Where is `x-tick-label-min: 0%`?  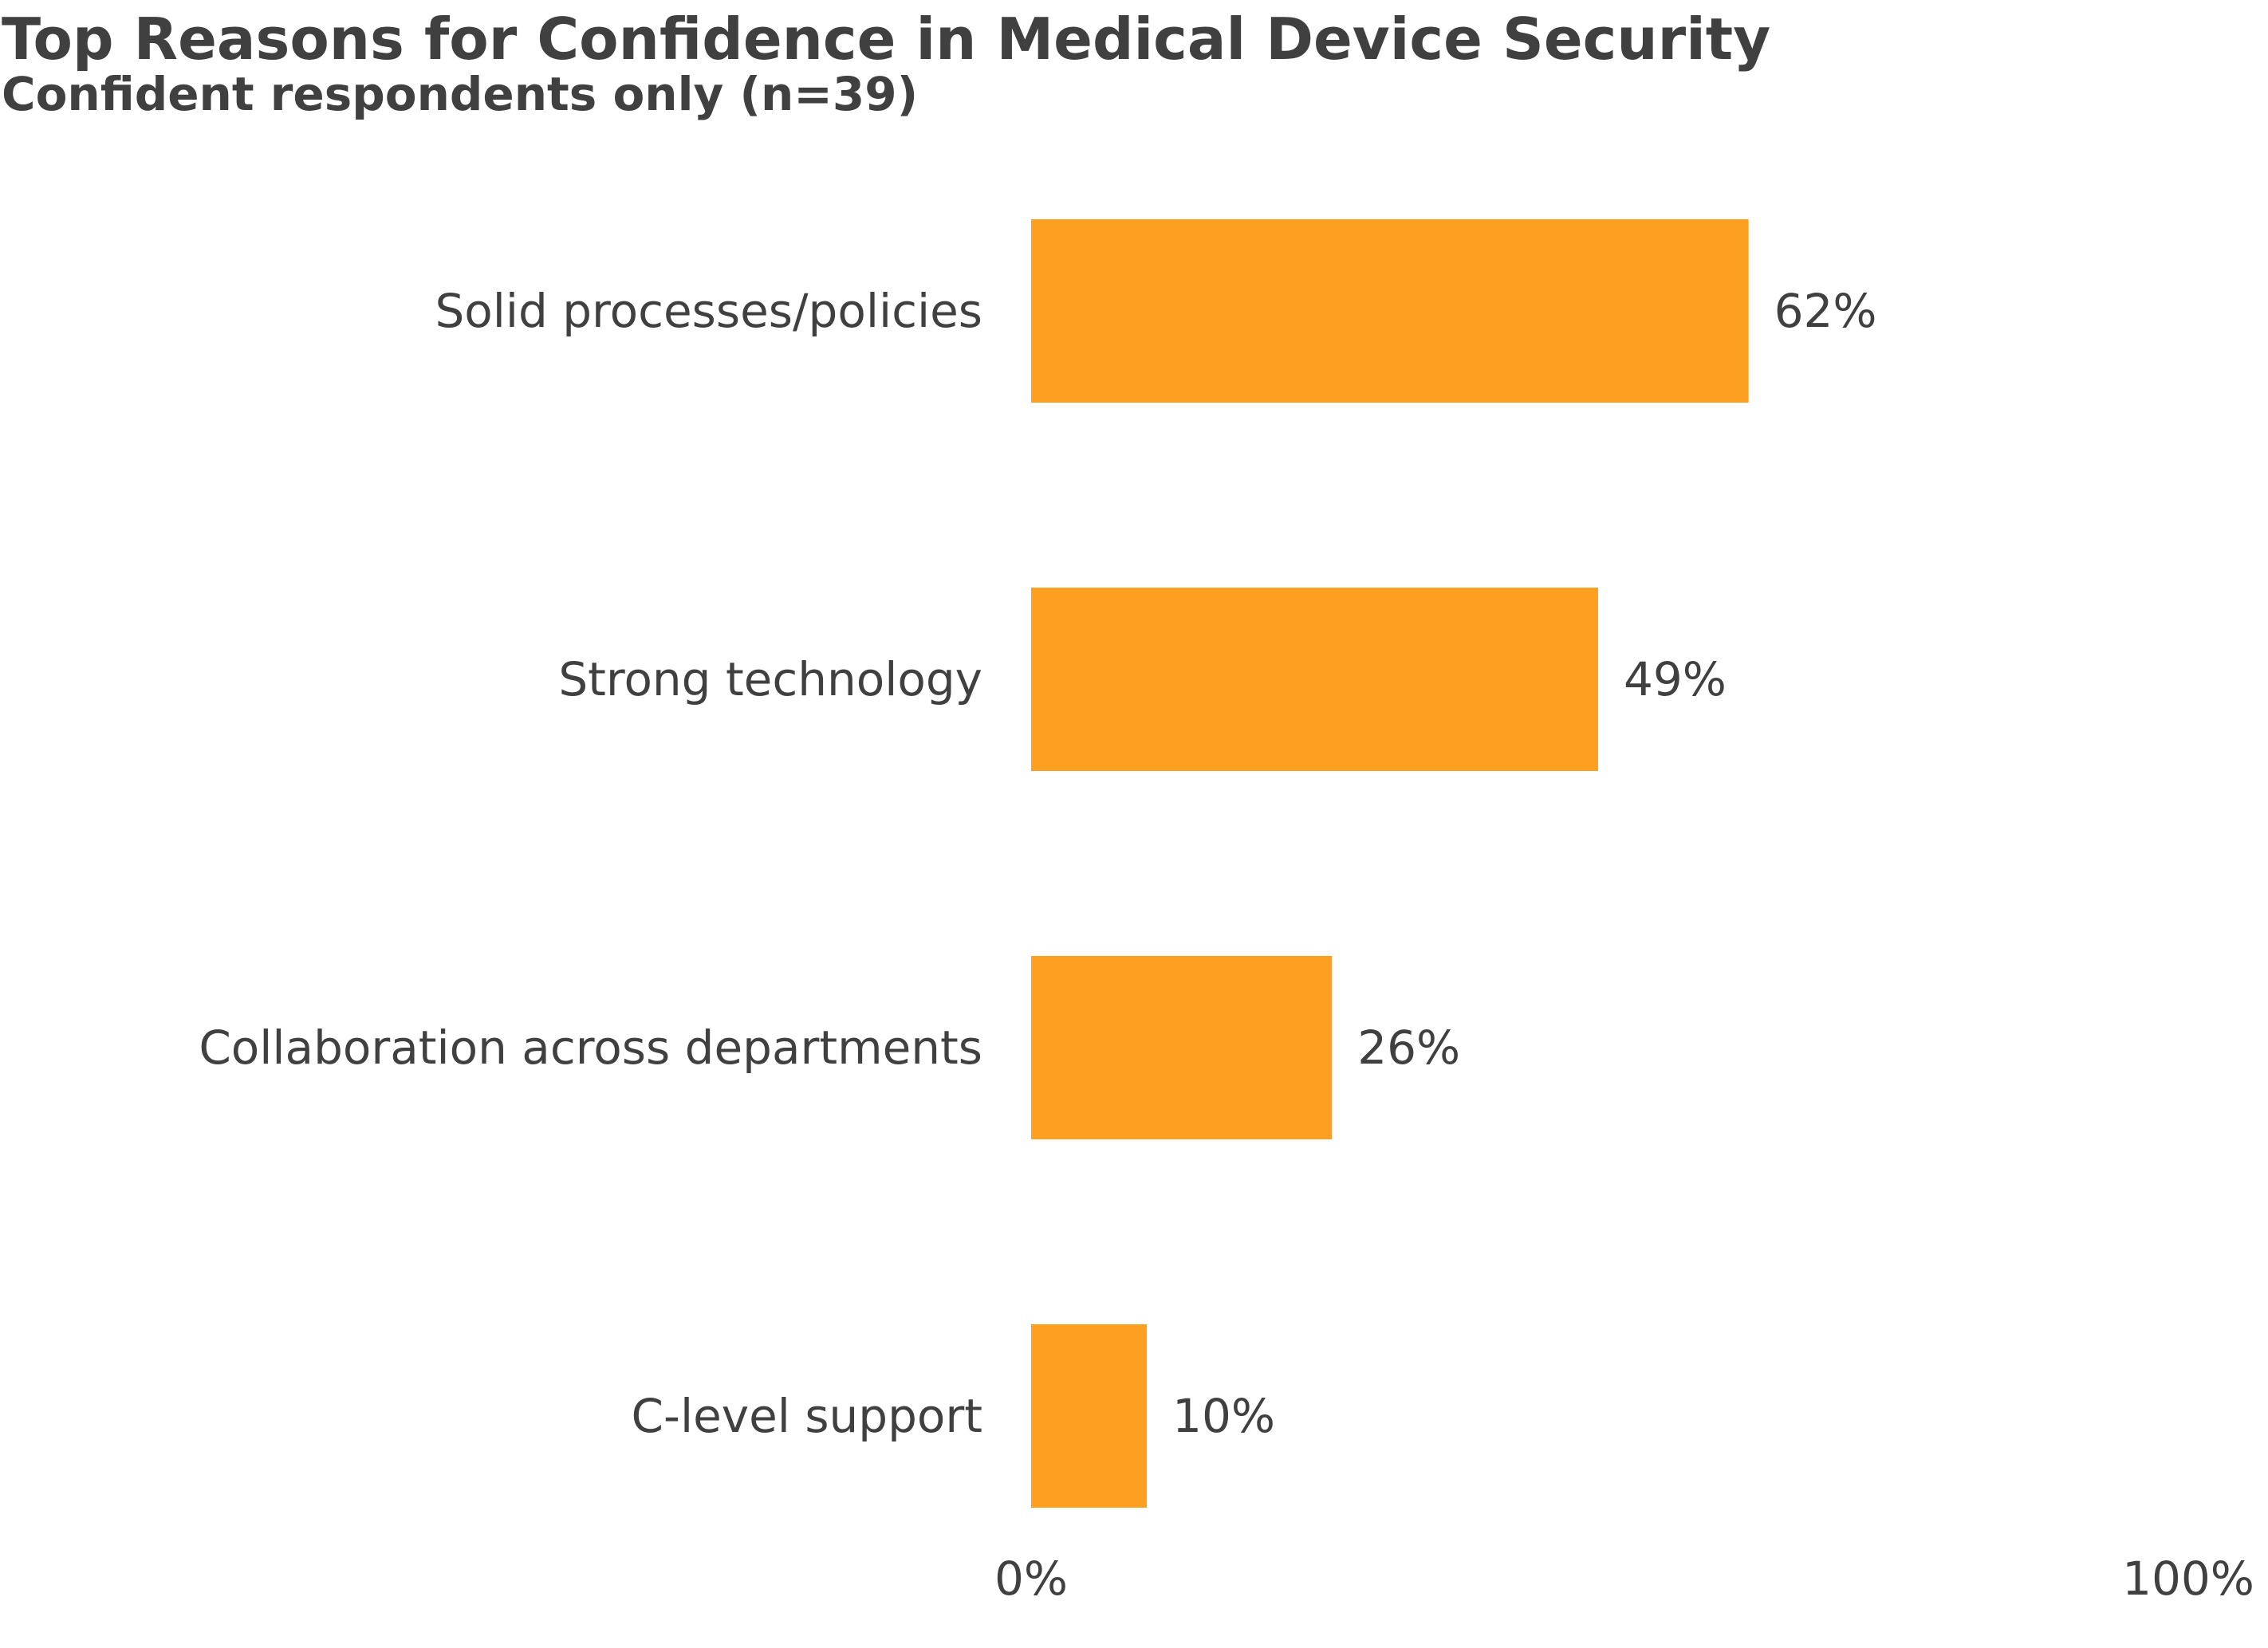 x-tick-label-min: 0% is located at coordinates (1031, 1579).